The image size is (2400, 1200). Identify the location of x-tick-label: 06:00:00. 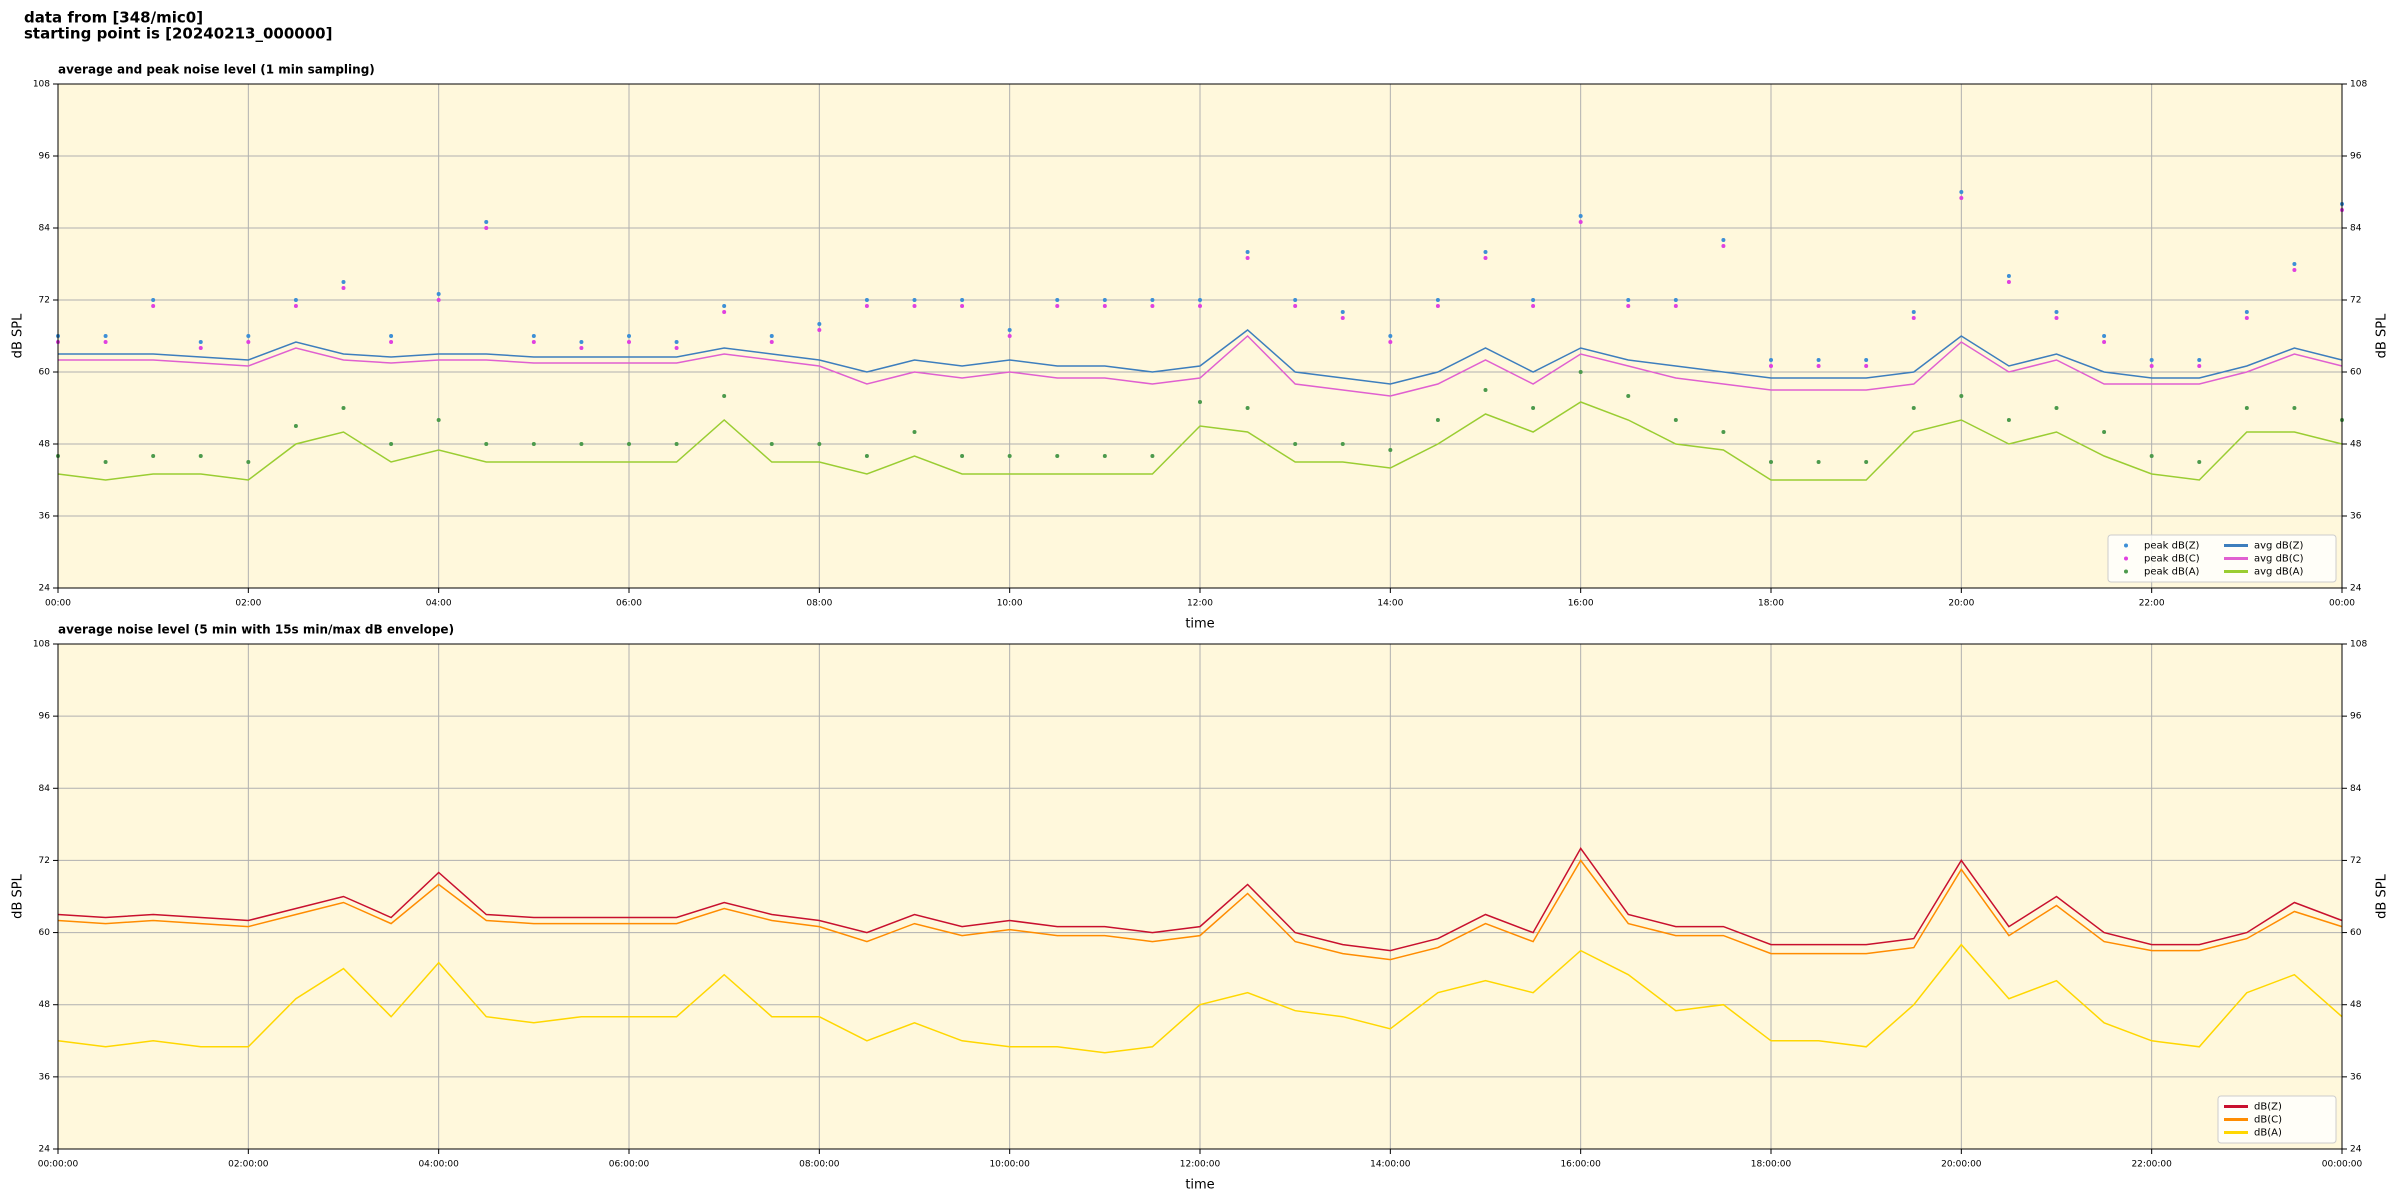
(629, 1165).